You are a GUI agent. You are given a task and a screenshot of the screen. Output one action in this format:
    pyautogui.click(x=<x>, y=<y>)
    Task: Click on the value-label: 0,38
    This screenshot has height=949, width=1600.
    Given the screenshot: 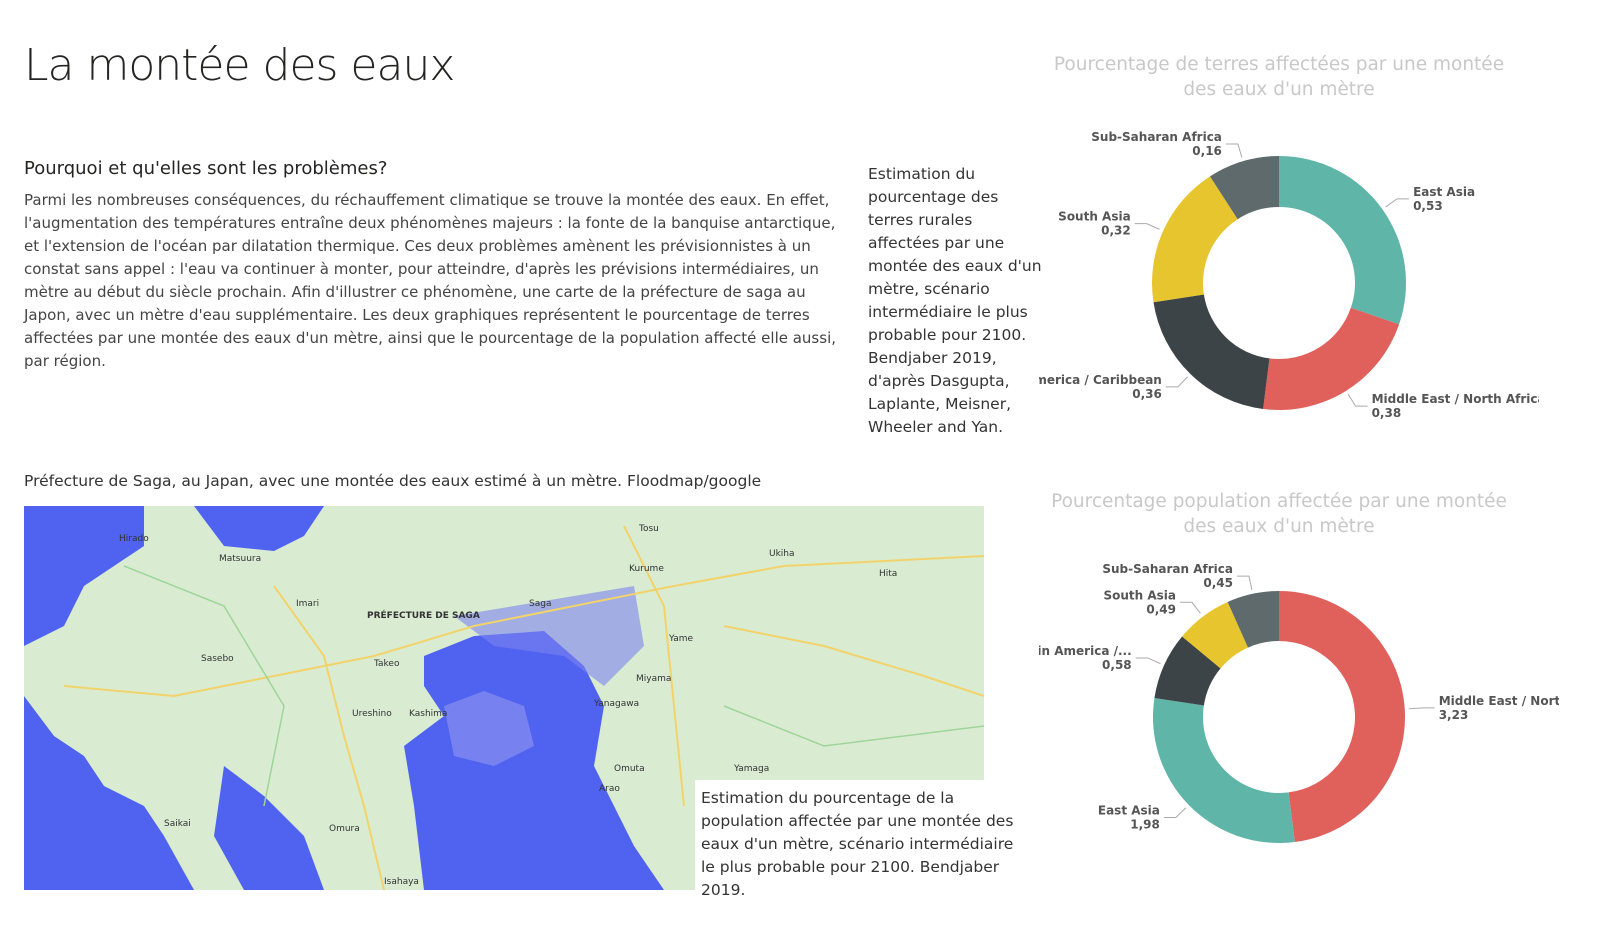 What is the action you would take?
    pyautogui.click(x=1387, y=413)
    